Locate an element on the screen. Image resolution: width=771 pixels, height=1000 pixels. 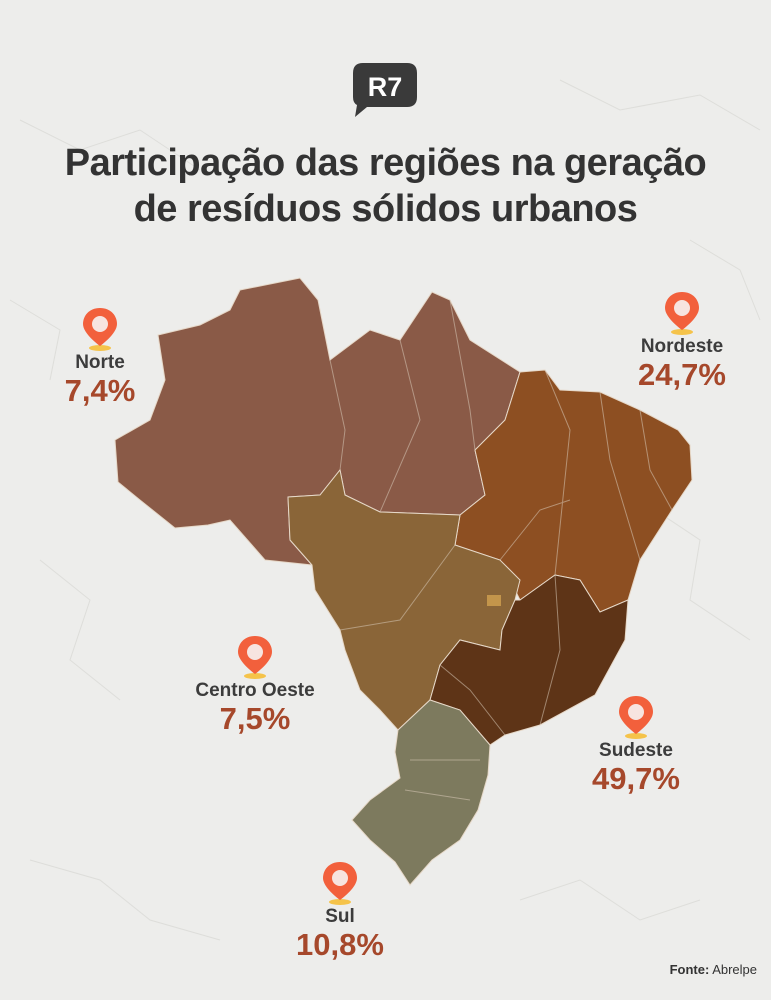
r7-logo-text: R7 is located at coordinates (385, 87).